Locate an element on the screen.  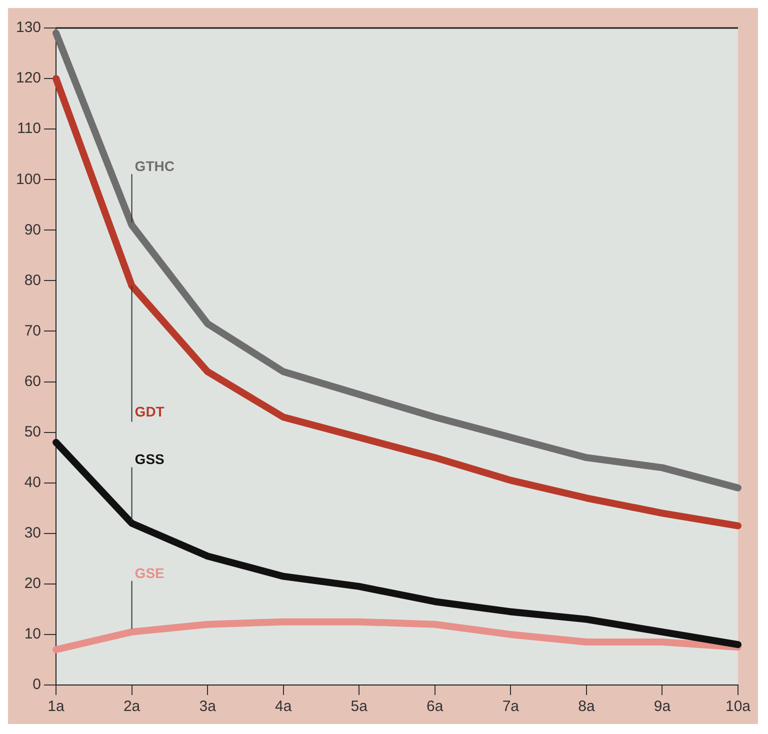
y-tick-label: 30 is located at coordinates (33, 533).